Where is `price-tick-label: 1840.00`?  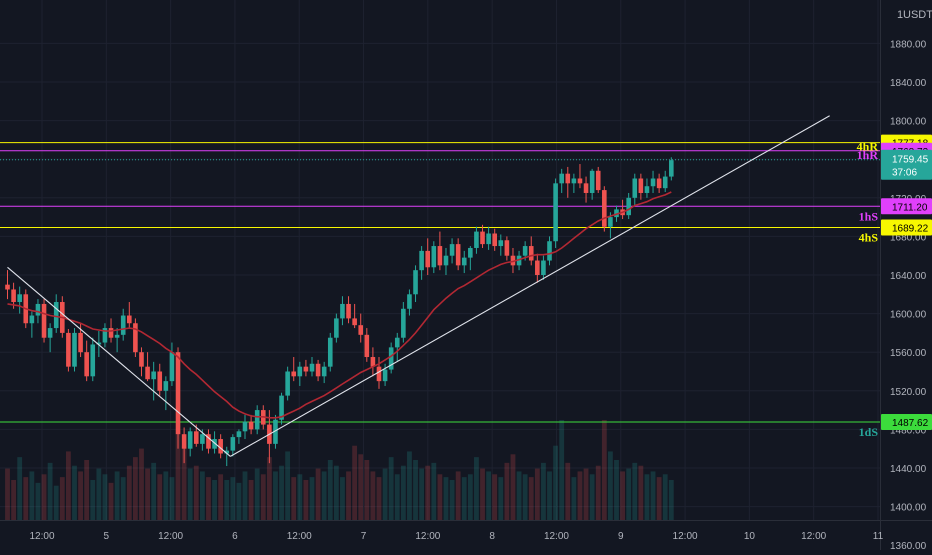
price-tick-label: 1840.00 is located at coordinates (908, 83).